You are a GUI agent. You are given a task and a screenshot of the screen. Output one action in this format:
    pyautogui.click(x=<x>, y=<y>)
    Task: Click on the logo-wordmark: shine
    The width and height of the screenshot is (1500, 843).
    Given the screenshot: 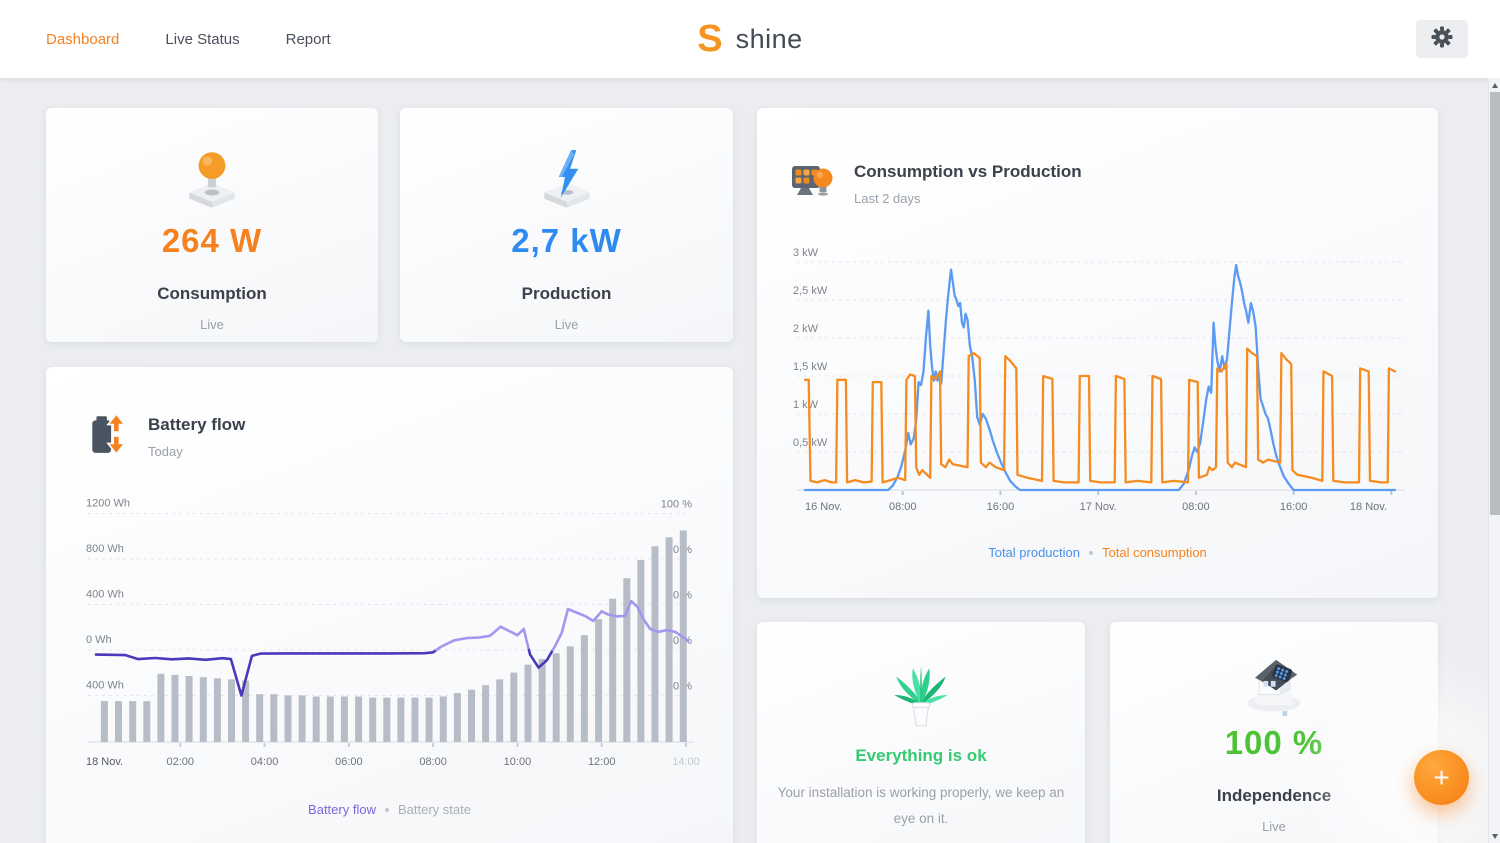 What is the action you would take?
    pyautogui.click(x=769, y=38)
    